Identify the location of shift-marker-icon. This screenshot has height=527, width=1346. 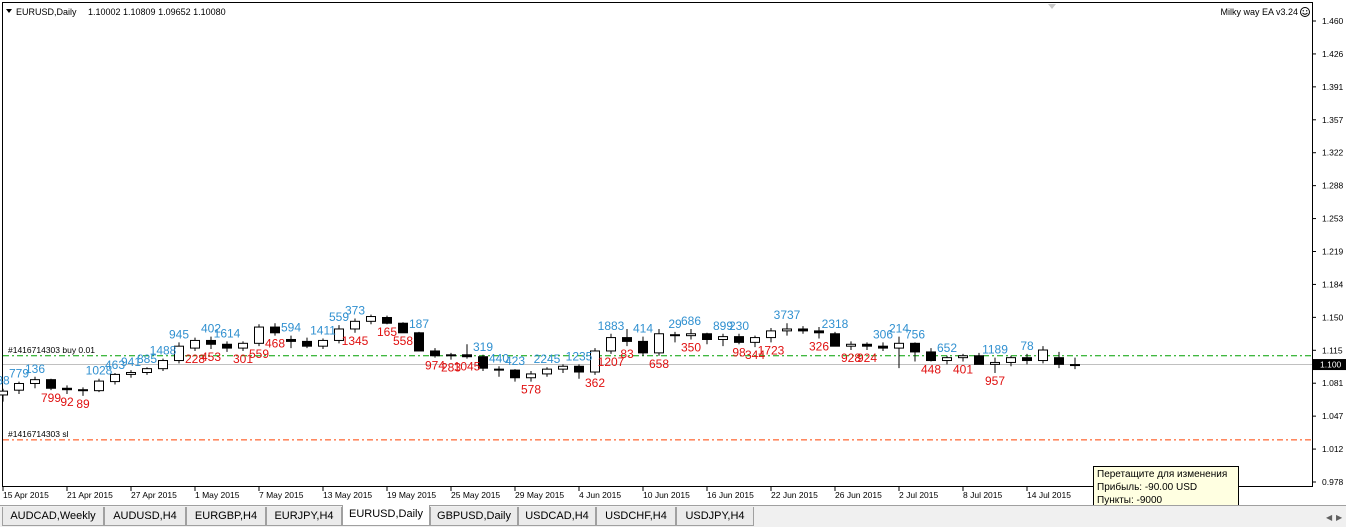
(1052, 6).